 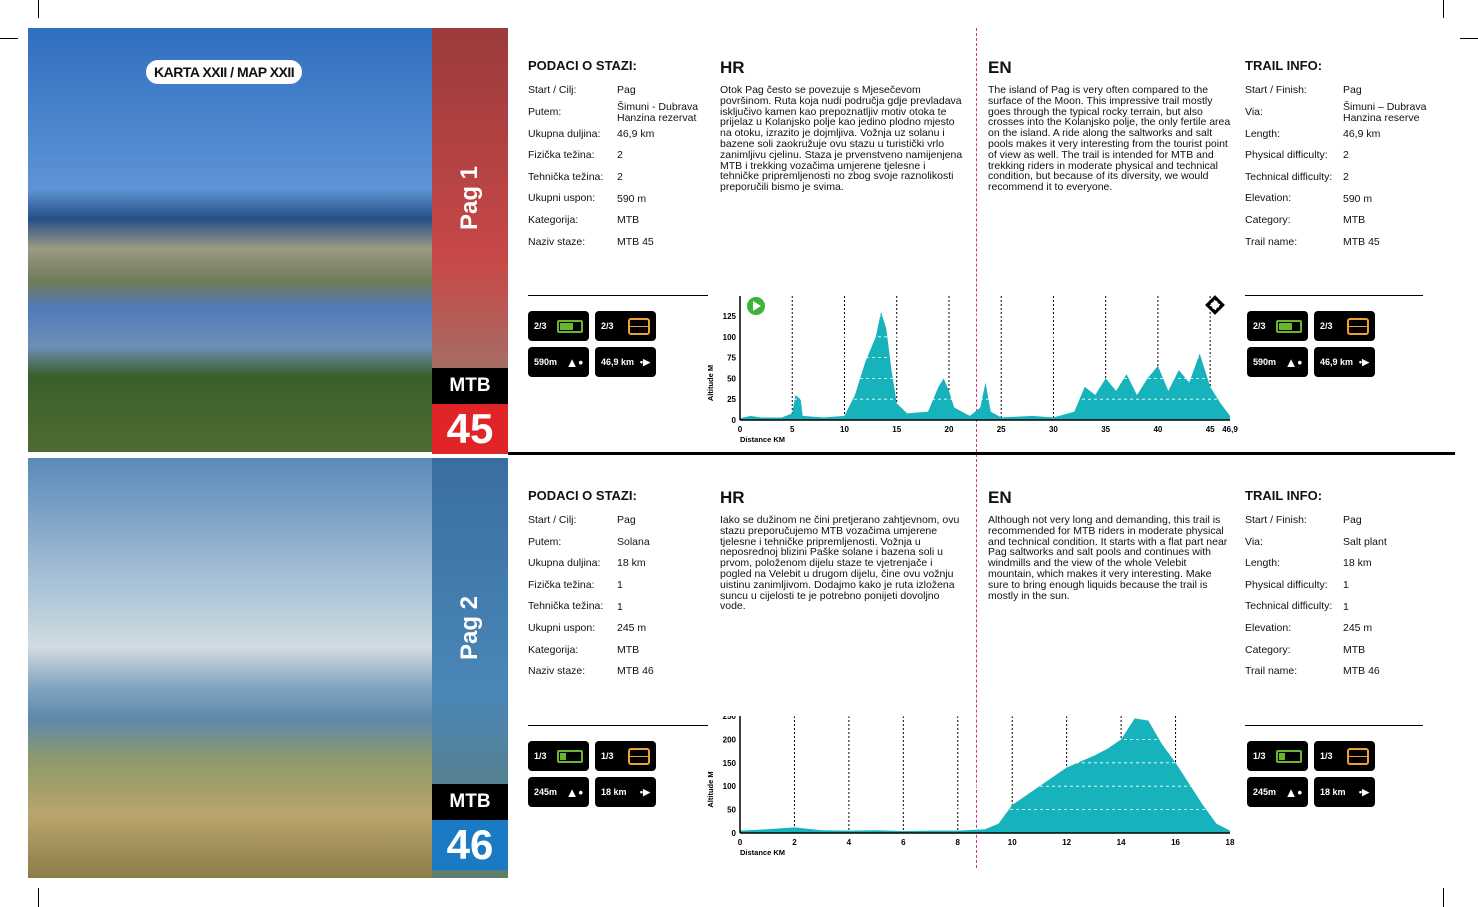 I want to click on info-row: Via: Šimuni – Dubrava Hanzina reserve, so click(x=1344, y=112).